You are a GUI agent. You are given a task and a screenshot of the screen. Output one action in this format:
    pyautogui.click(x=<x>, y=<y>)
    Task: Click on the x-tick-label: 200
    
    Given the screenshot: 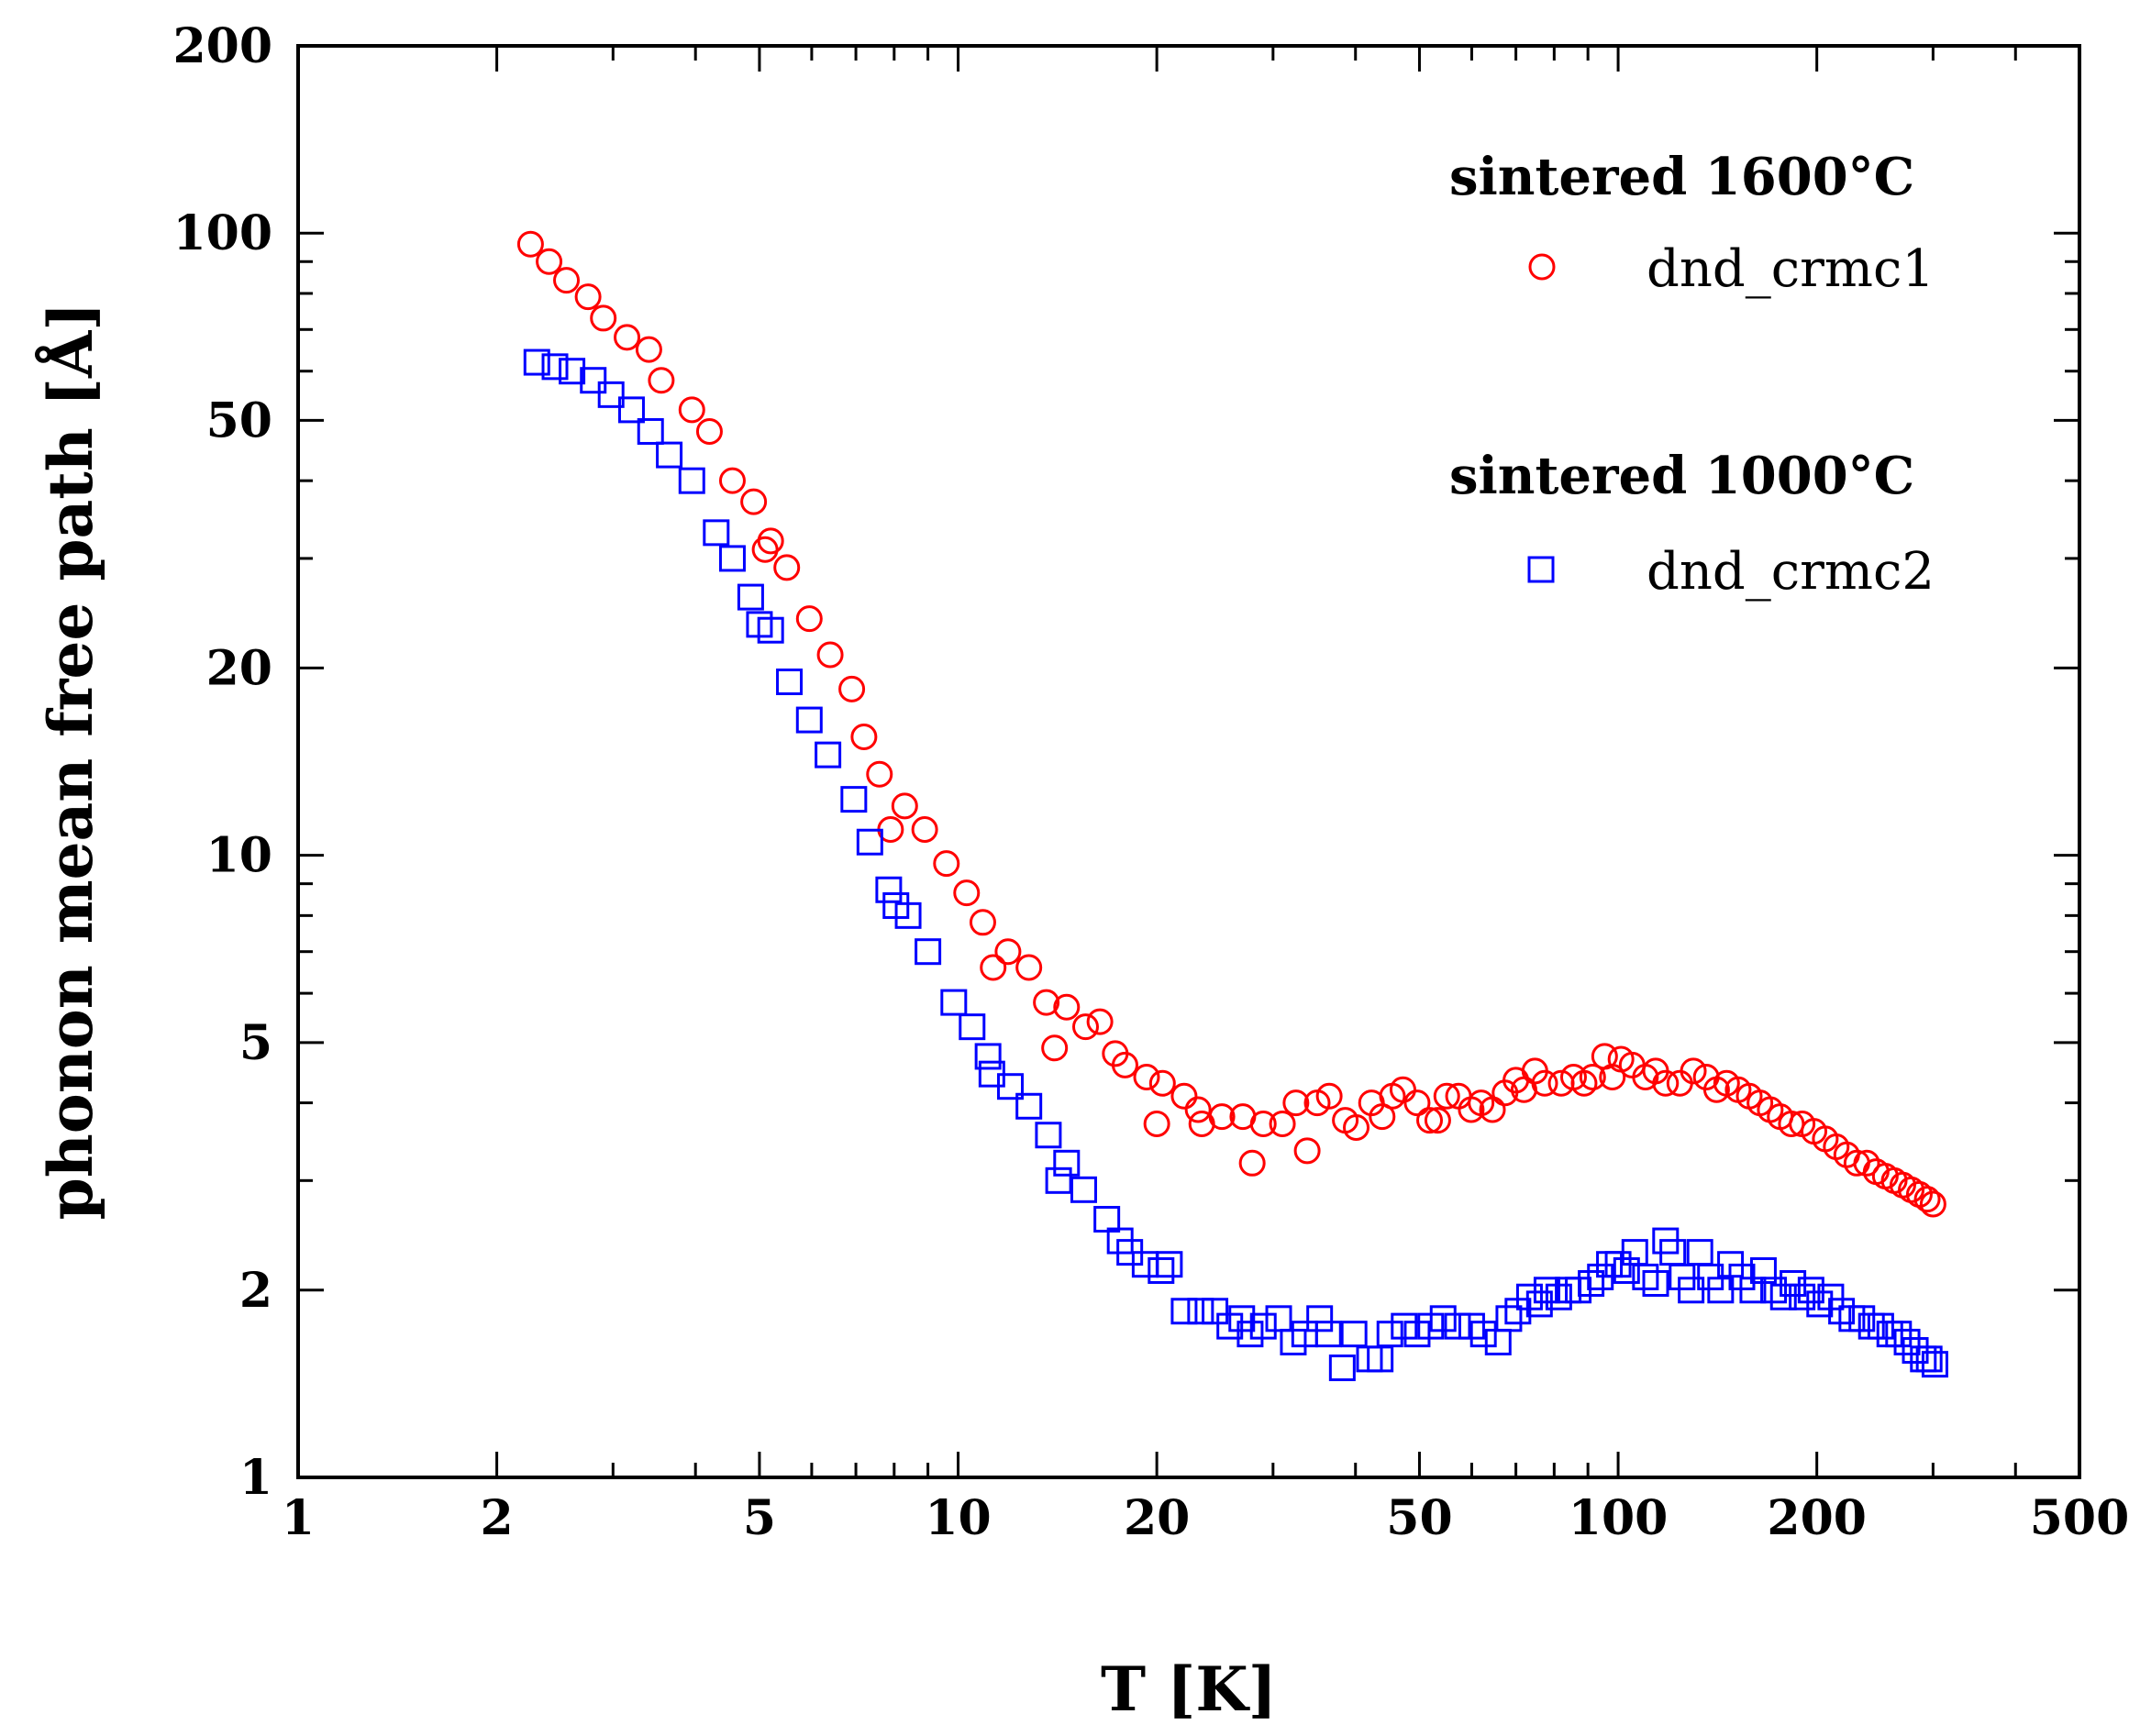 What is the action you would take?
    pyautogui.click(x=1817, y=1518)
    